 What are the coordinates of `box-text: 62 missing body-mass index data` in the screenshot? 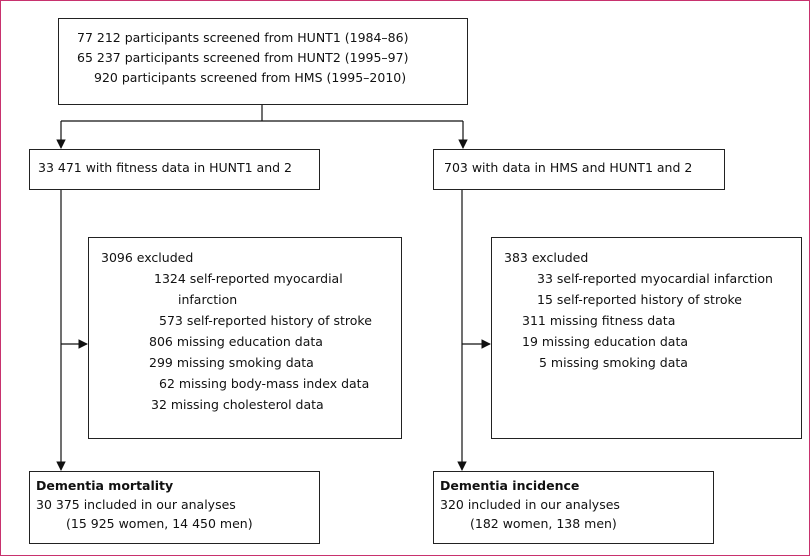 It's located at (264, 383).